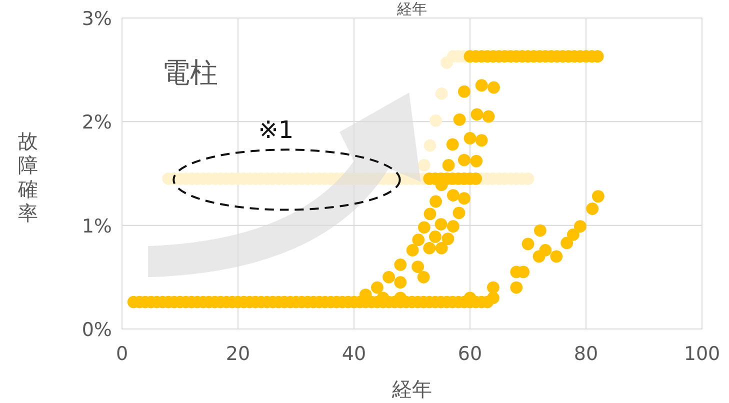 The height and width of the screenshot is (403, 729). Describe the element at coordinates (97, 19) in the screenshot. I see `y-tick-label: 3%` at that location.